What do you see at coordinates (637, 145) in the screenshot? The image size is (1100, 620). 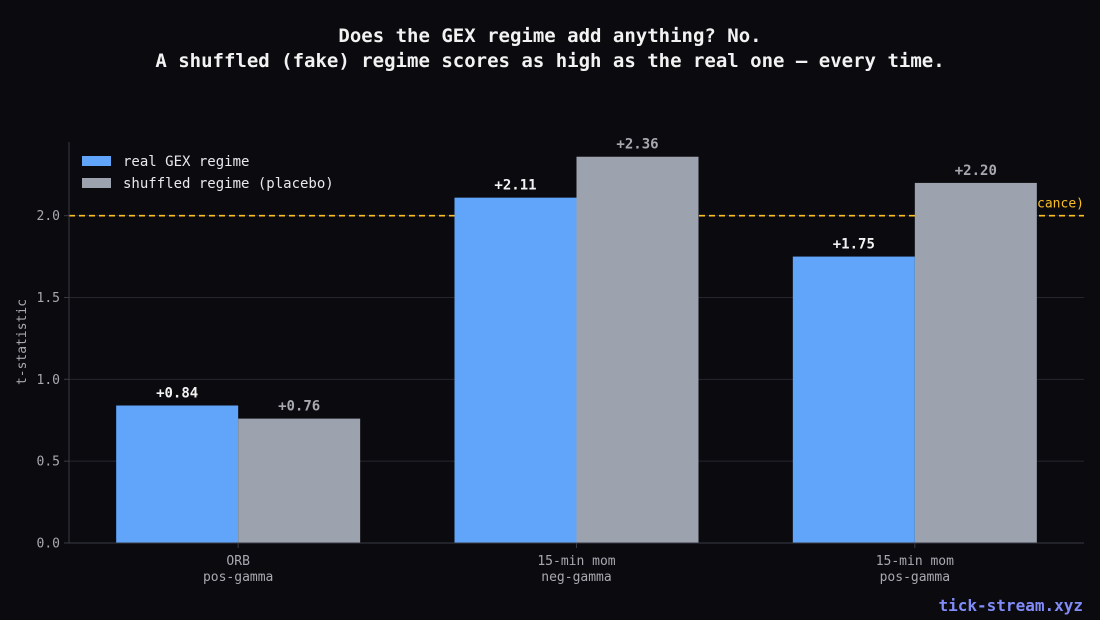 I see `bar-value-label: +2.36` at bounding box center [637, 145].